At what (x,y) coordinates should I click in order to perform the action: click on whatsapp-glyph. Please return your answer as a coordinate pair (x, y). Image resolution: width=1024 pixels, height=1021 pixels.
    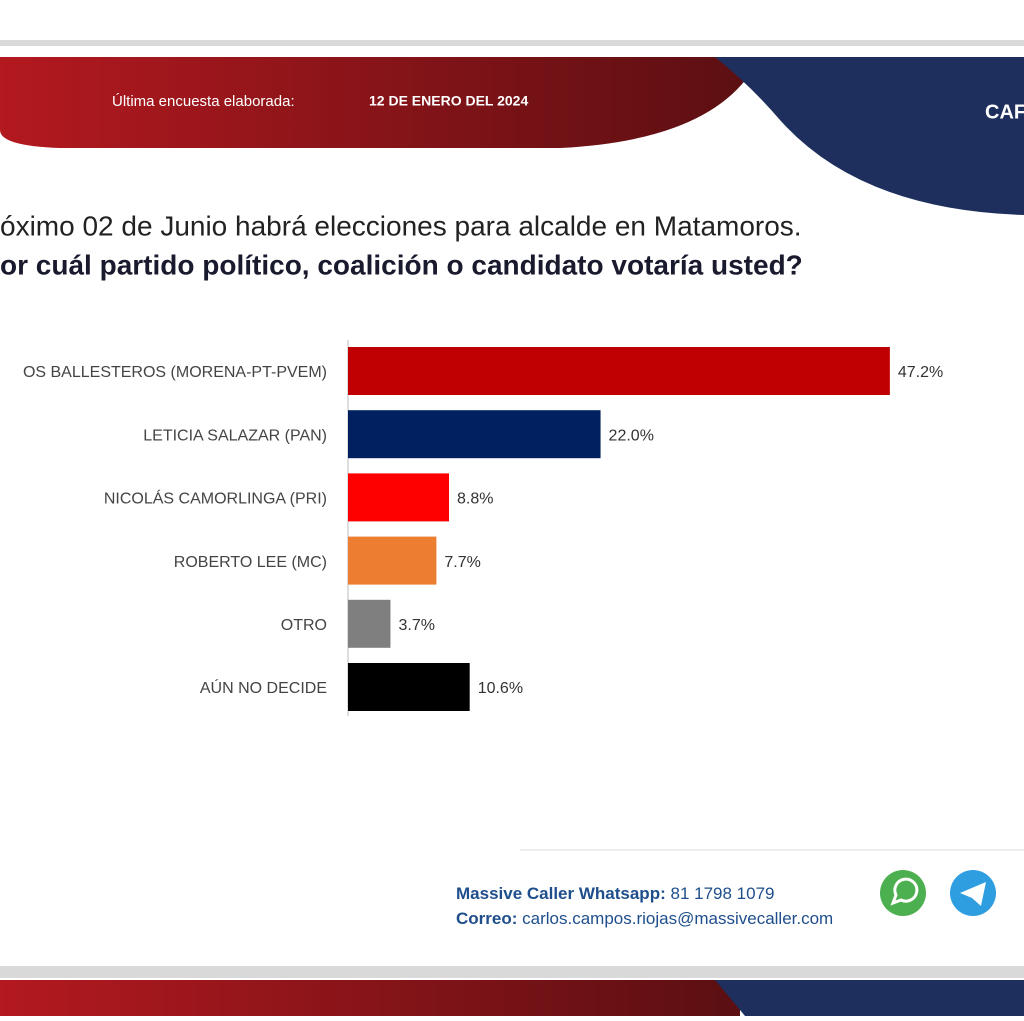
    Looking at the image, I should click on (904, 891).